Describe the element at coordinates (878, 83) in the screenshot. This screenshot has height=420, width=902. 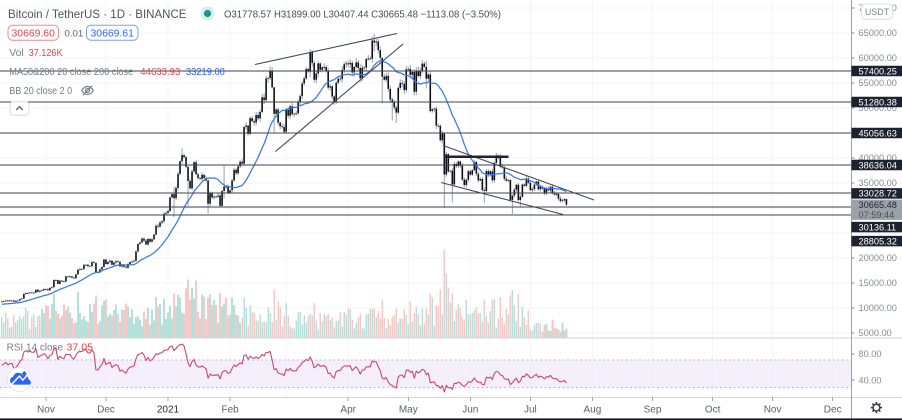
I see `svg-text: 55000.00` at that location.